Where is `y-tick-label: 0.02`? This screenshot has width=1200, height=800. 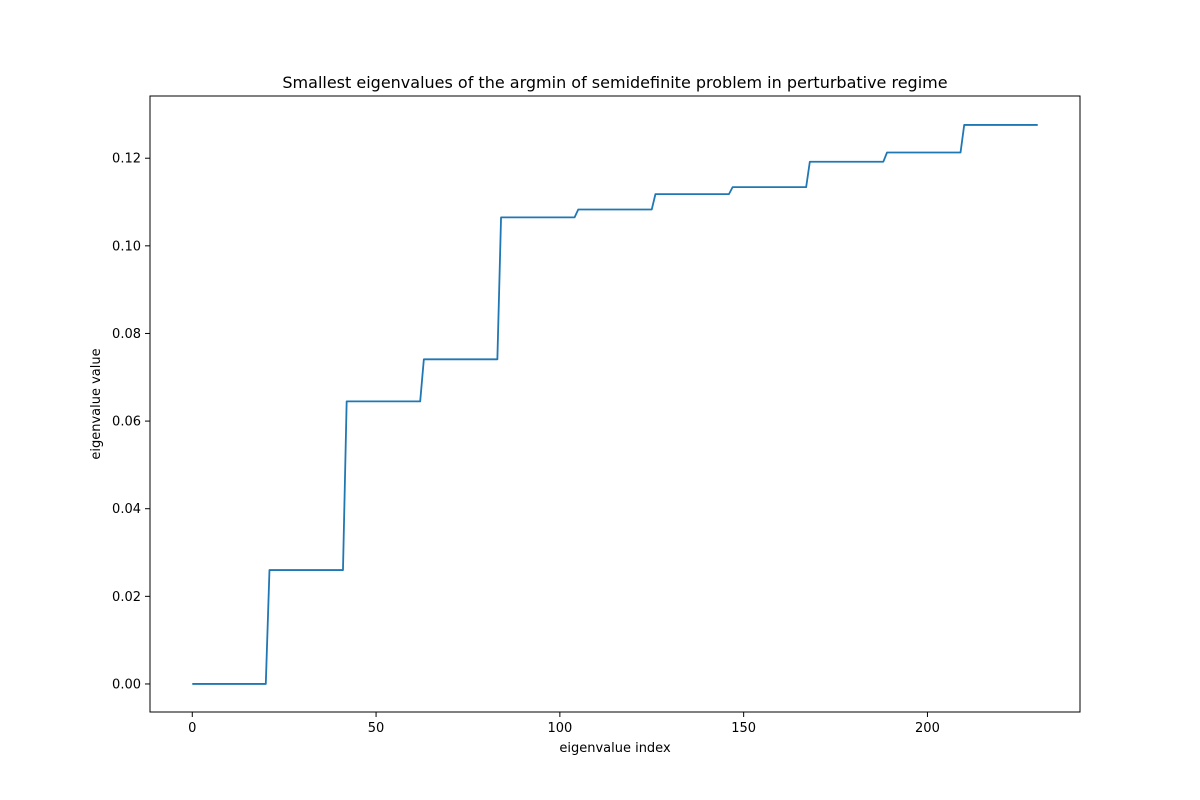
y-tick-label: 0.02 is located at coordinates (126, 597).